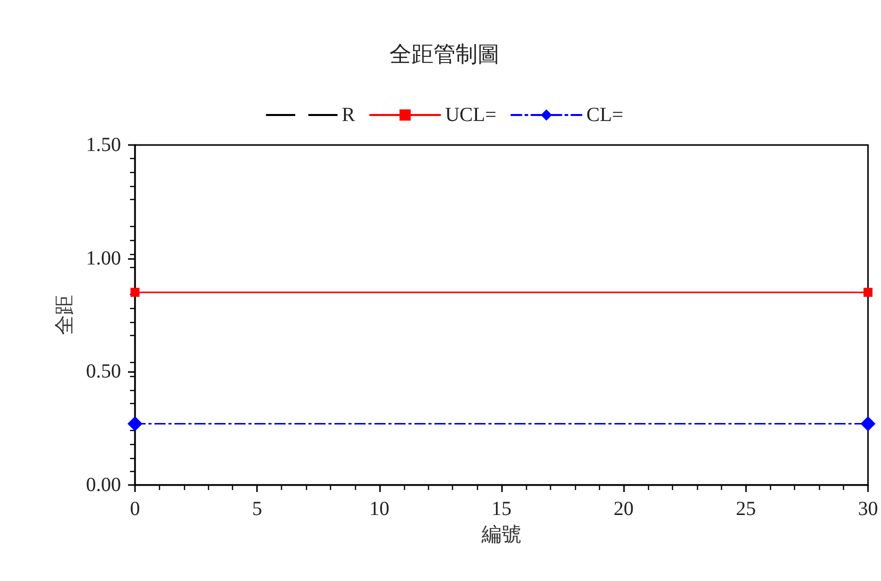 The height and width of the screenshot is (581, 881). What do you see at coordinates (379, 509) in the screenshot?
I see `x-tick-label: 10` at bounding box center [379, 509].